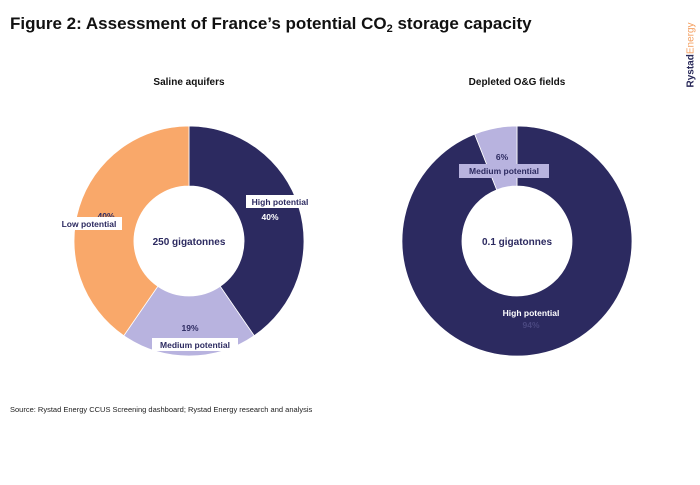 The height and width of the screenshot is (485, 700). I want to click on chart1-low-category: Low potential, so click(89, 224).